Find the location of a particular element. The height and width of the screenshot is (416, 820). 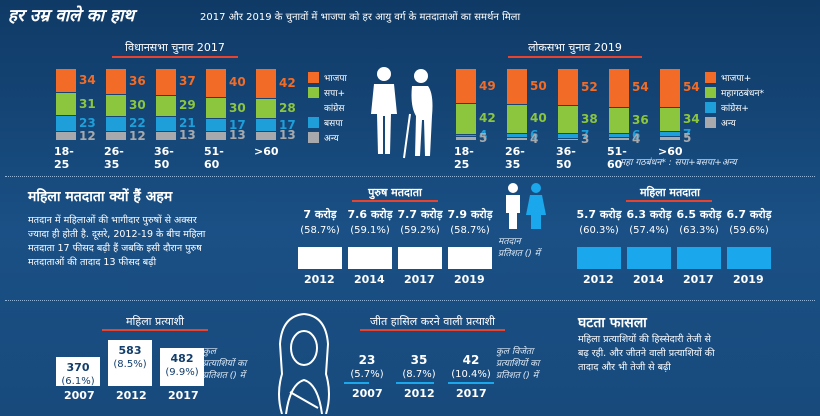

pct-label: (59.2%) is located at coordinates (420, 230).